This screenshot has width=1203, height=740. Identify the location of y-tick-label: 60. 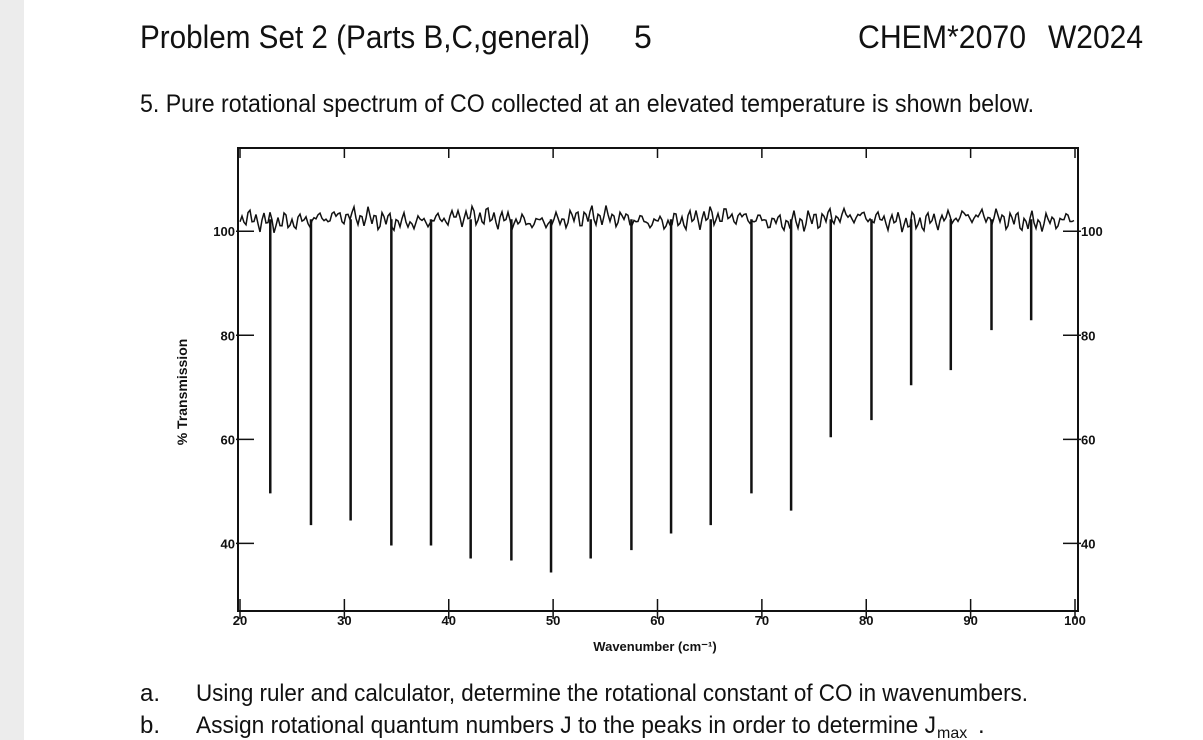
(228, 439).